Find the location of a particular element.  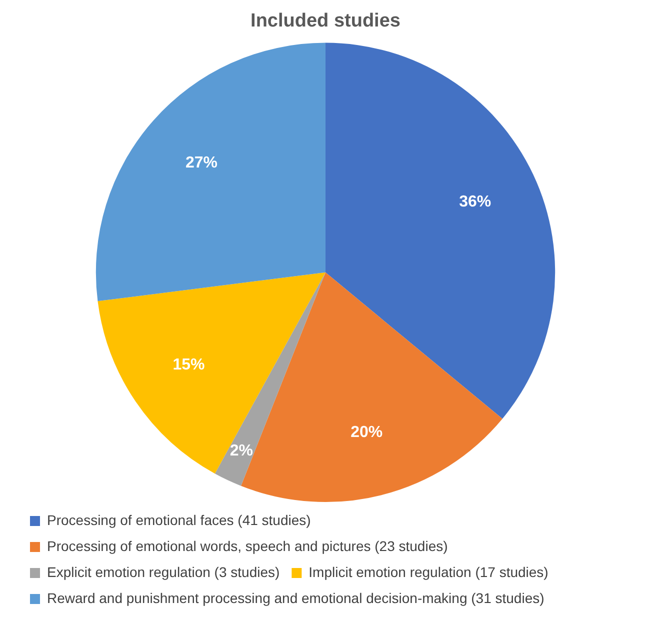

data-label: 20% is located at coordinates (366, 432).